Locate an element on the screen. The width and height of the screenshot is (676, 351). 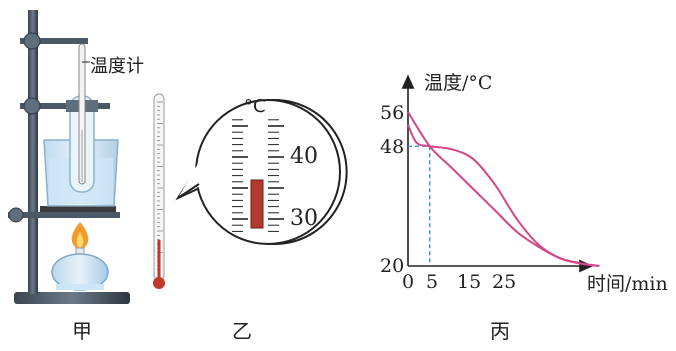
thermometer-in-tube is located at coordinates (82, 114).